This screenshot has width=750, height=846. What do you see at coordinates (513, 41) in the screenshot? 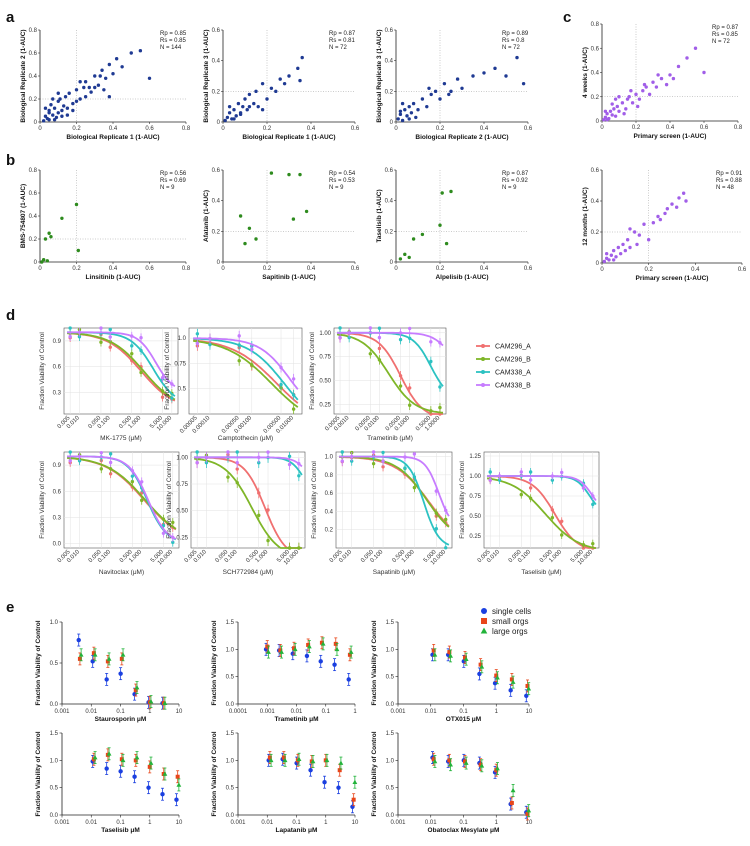
I see `stat-label: Rs = 0.8` at bounding box center [513, 41].